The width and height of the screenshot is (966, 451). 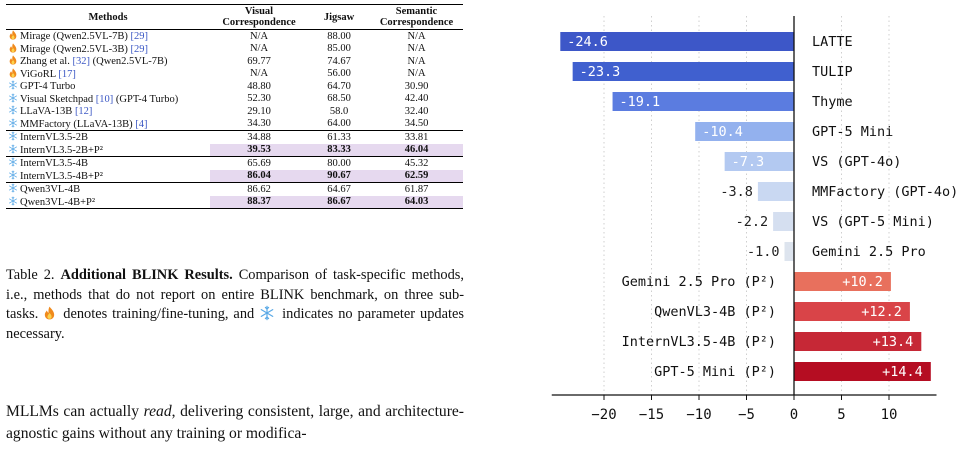 I want to click on table-row: LLaVA-13B [12] 29.10 58.0 32.40, so click(x=234, y=111).